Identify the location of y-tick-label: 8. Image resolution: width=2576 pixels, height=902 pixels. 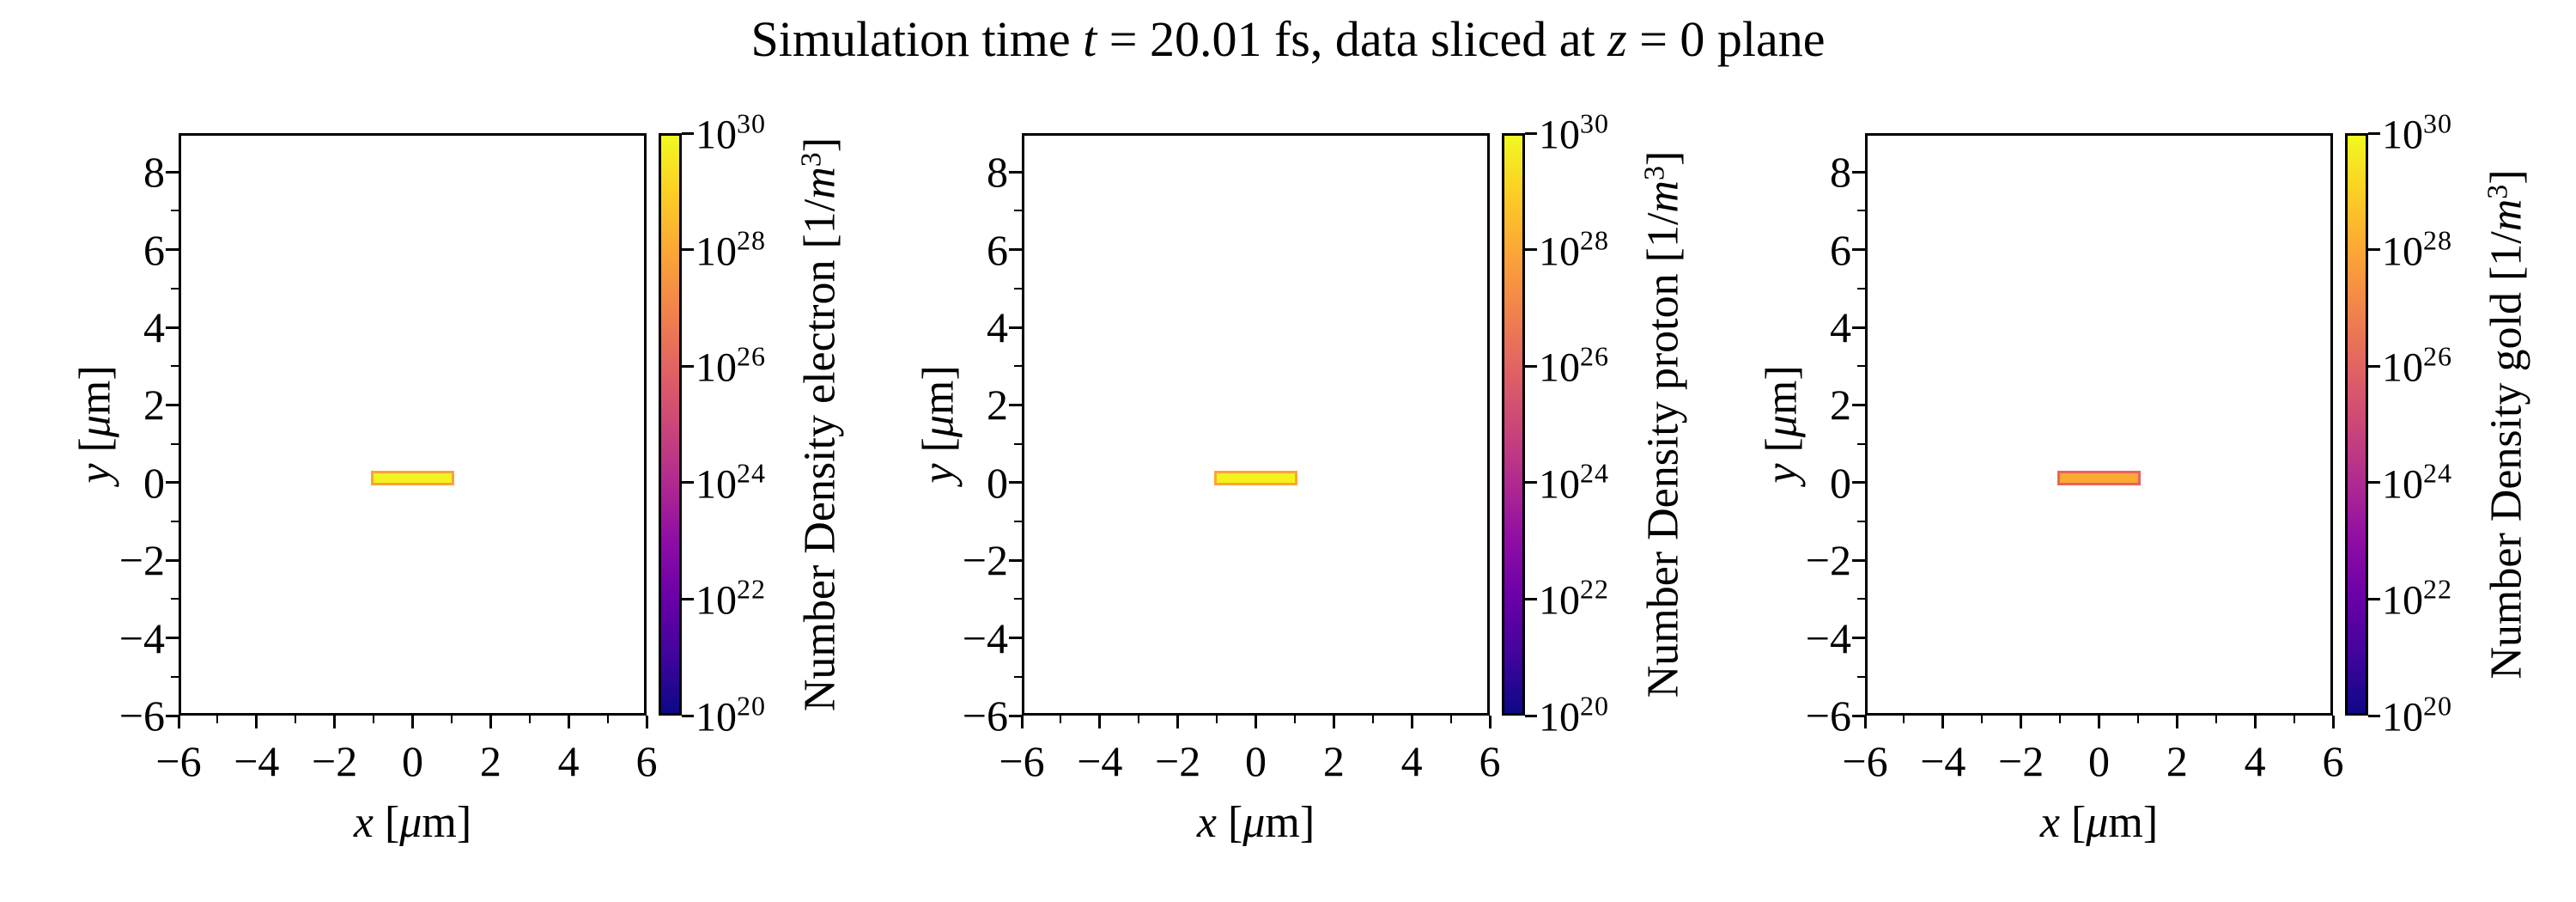
(998, 172).